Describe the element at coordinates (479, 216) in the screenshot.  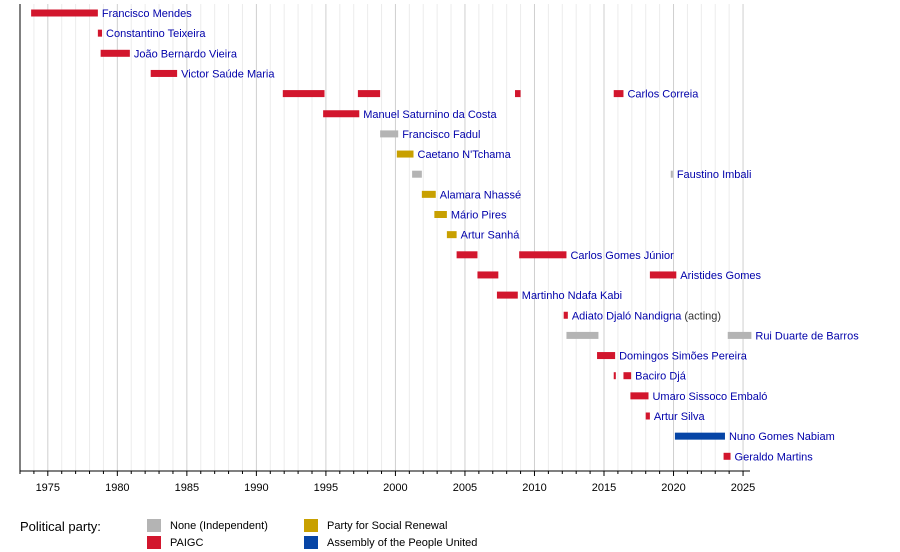
I see `leader-name-label: Mário Pires` at that location.